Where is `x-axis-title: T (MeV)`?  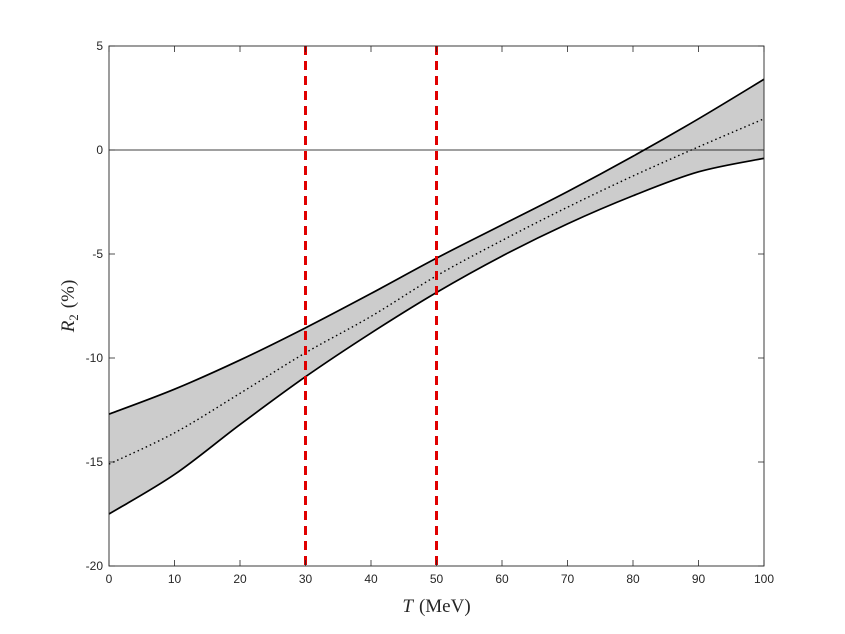
x-axis-title: T (MeV) is located at coordinates (436, 606).